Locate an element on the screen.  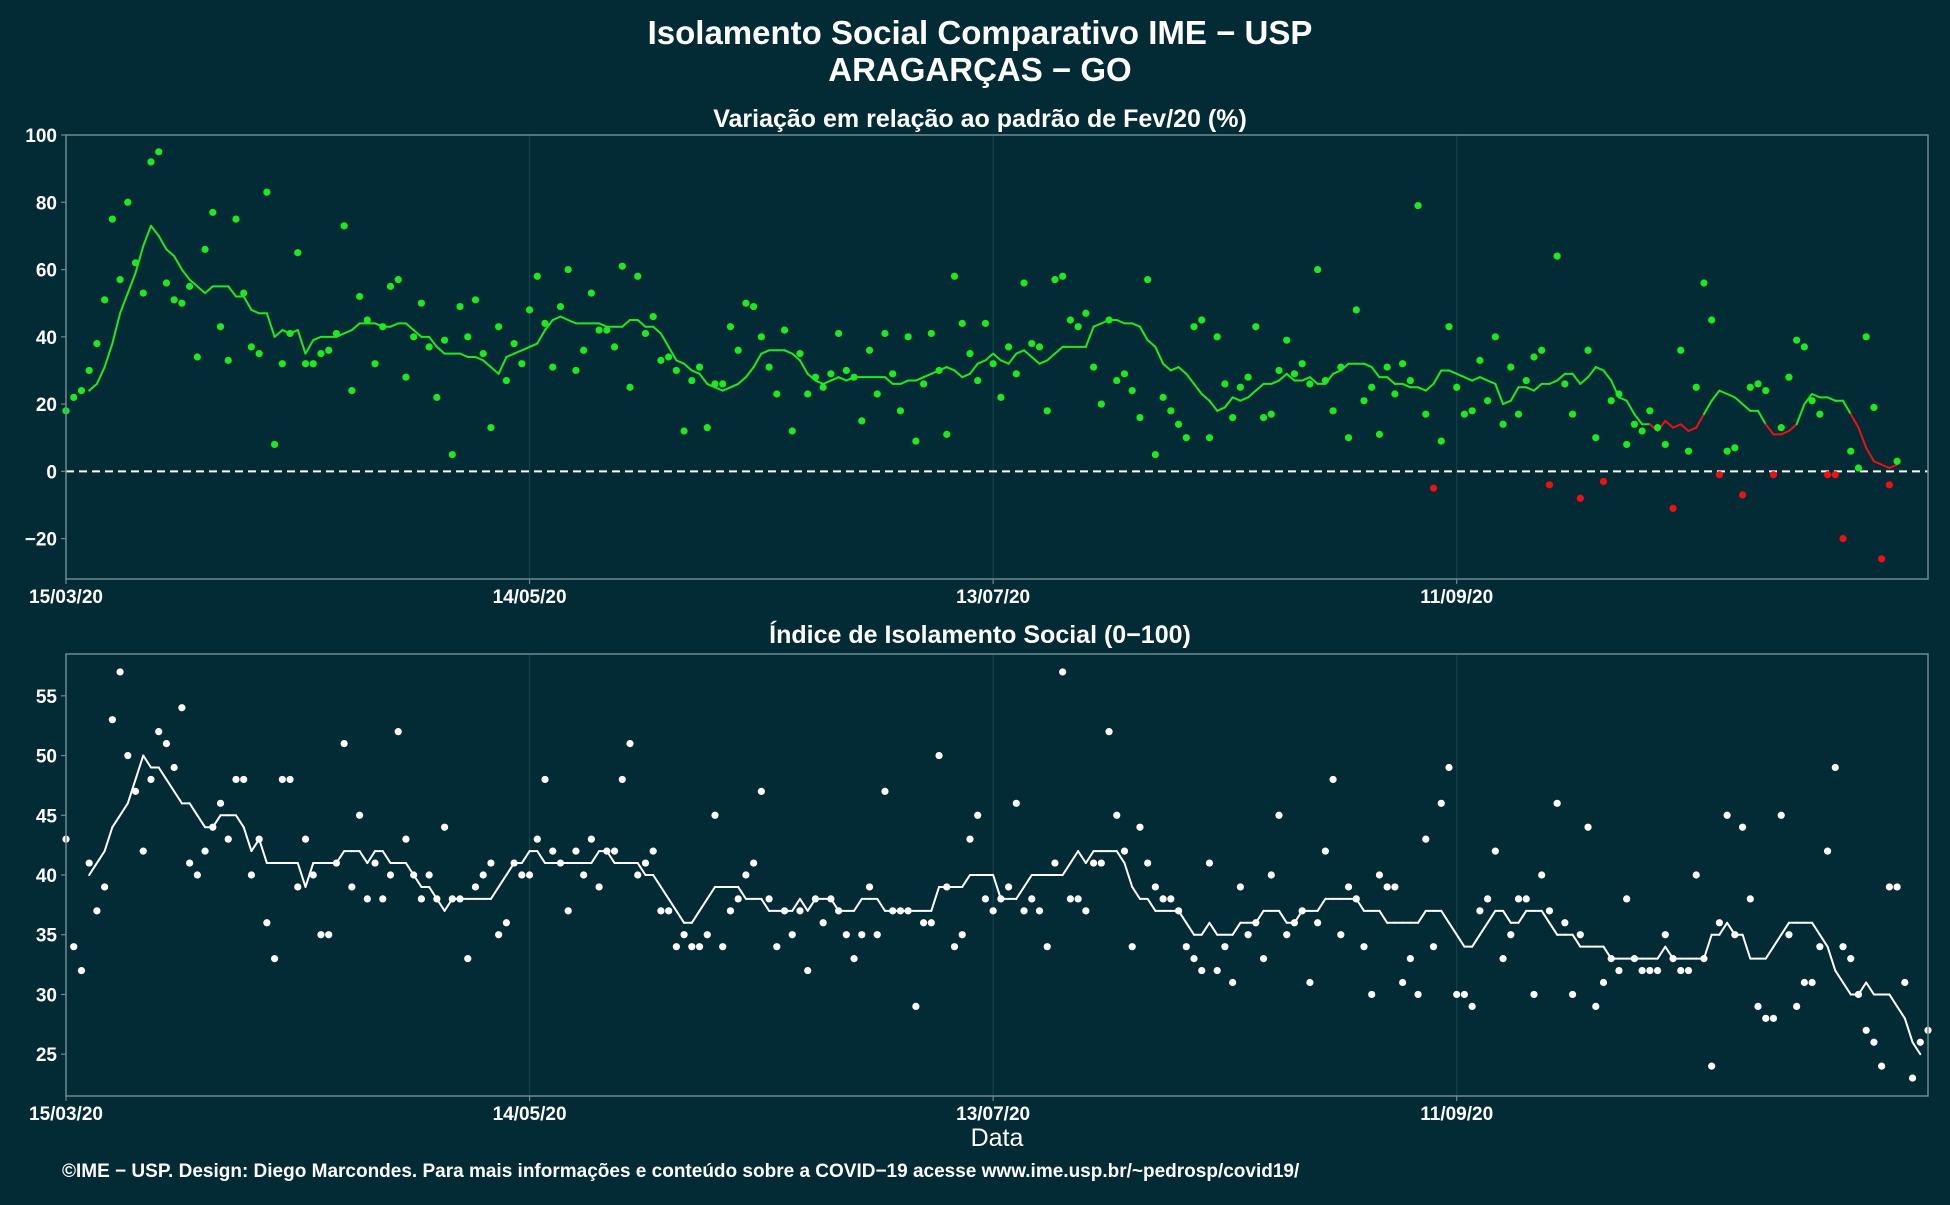
variation-y-tick-label: 60 is located at coordinates (46, 271).